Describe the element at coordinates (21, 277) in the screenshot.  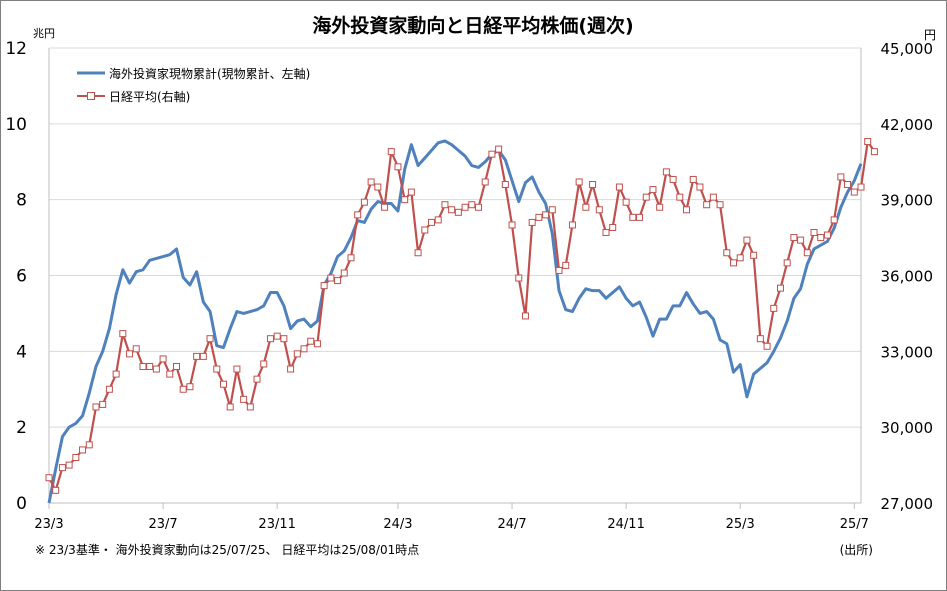
I see `left-tick-label: 6` at that location.